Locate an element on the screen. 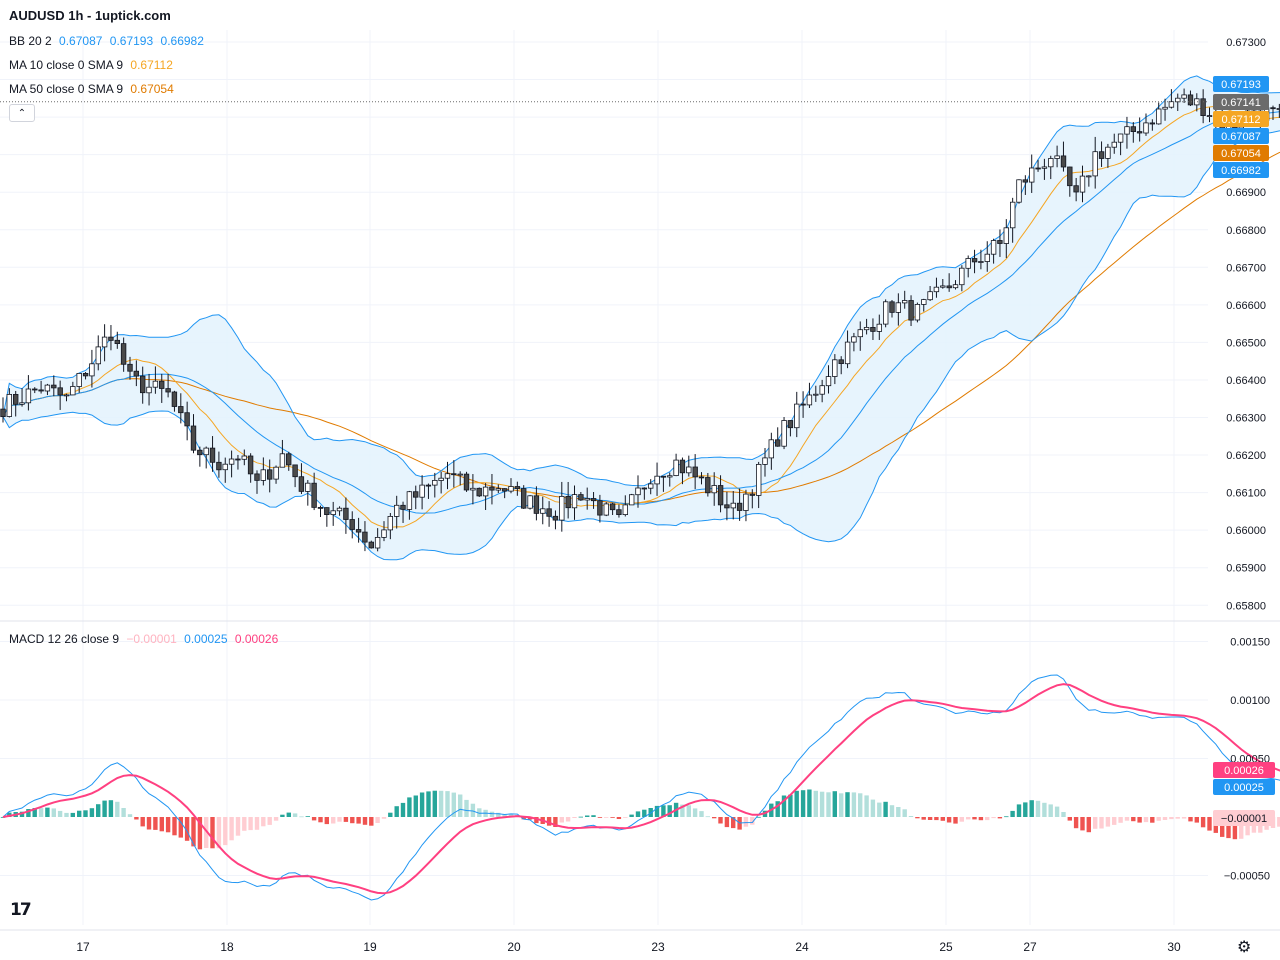  time-axis-label: 25 is located at coordinates (946, 947).